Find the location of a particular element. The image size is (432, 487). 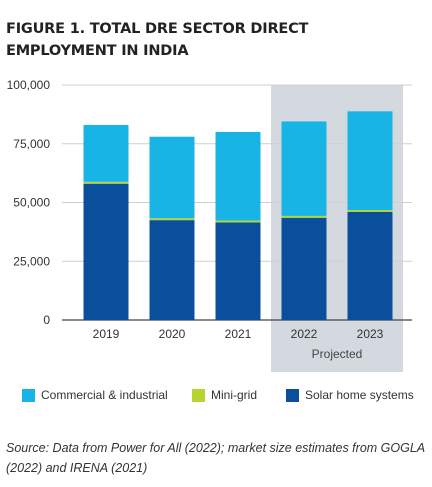

bar-solar-2021 is located at coordinates (238, 271).